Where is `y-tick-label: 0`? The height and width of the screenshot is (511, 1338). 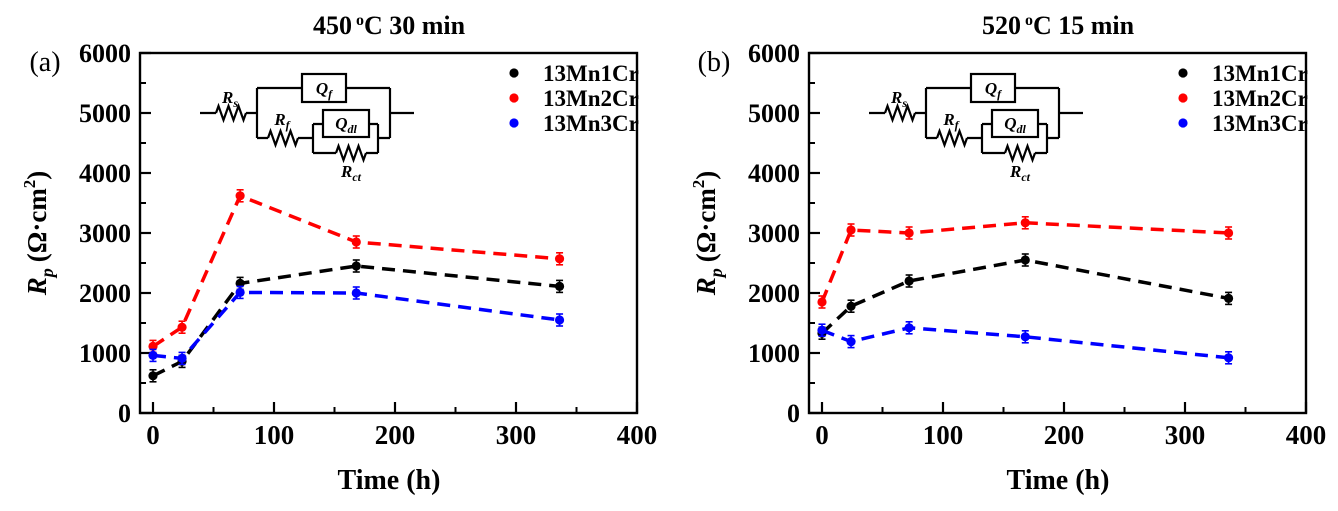
y-tick-label: 0 is located at coordinates (793, 413).